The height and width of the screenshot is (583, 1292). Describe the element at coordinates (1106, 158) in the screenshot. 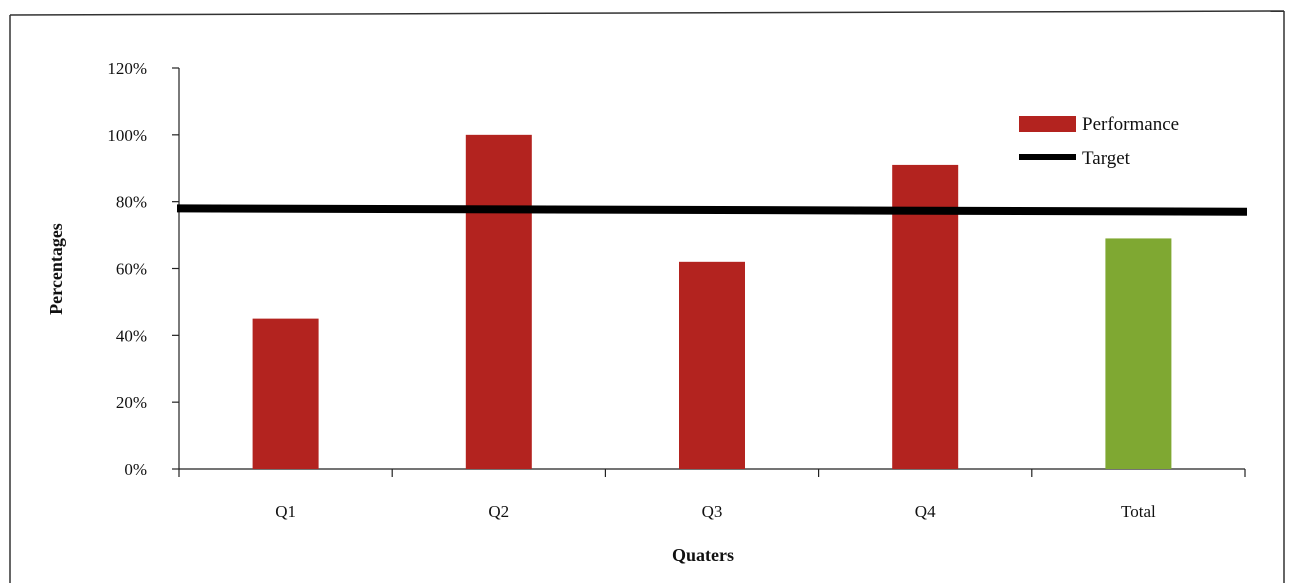

I see `legend-label-target: Target` at that location.